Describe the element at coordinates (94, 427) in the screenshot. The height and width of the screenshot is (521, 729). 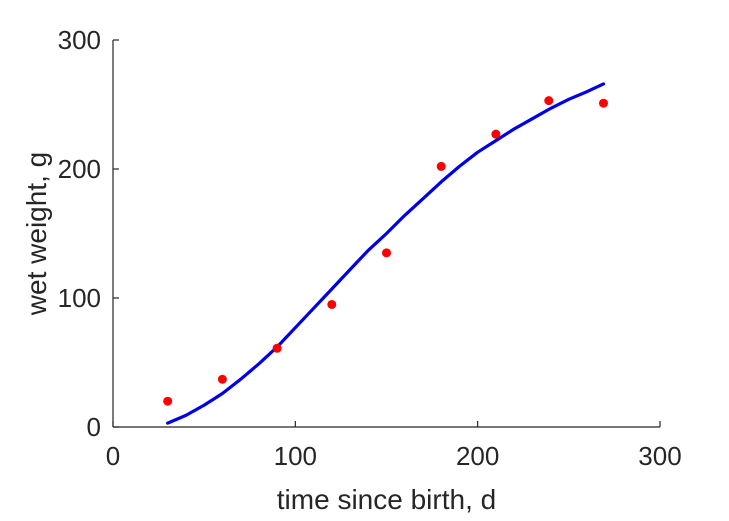
I see `y-tick-label: 0` at that location.